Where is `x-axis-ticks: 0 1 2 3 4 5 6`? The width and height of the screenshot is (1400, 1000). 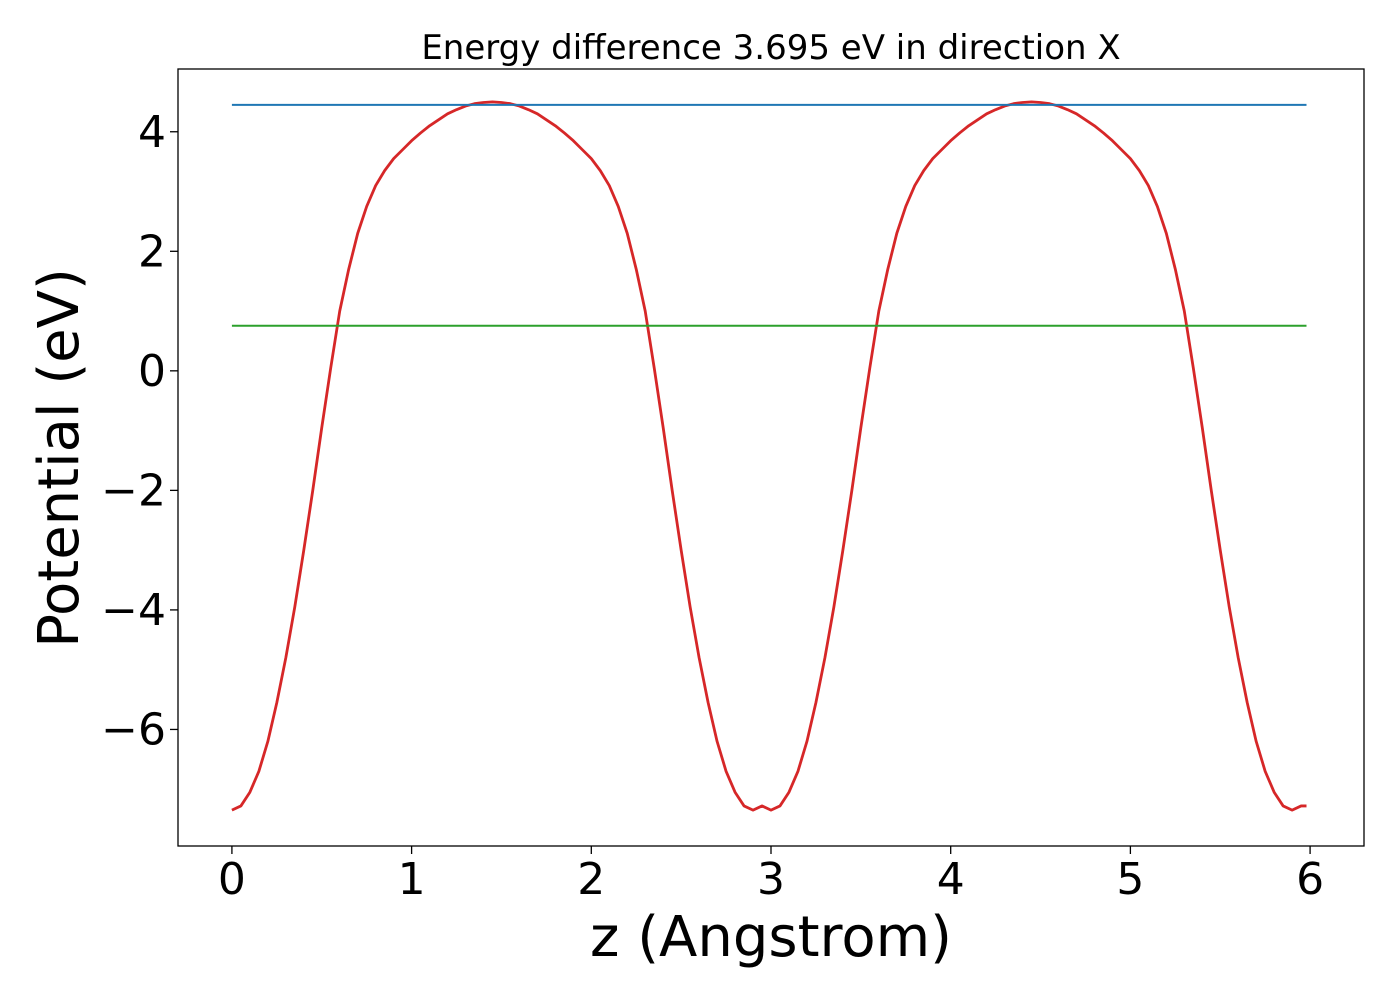 x-axis-ticks: 0 1 2 3 4 5 6 is located at coordinates (771, 875).